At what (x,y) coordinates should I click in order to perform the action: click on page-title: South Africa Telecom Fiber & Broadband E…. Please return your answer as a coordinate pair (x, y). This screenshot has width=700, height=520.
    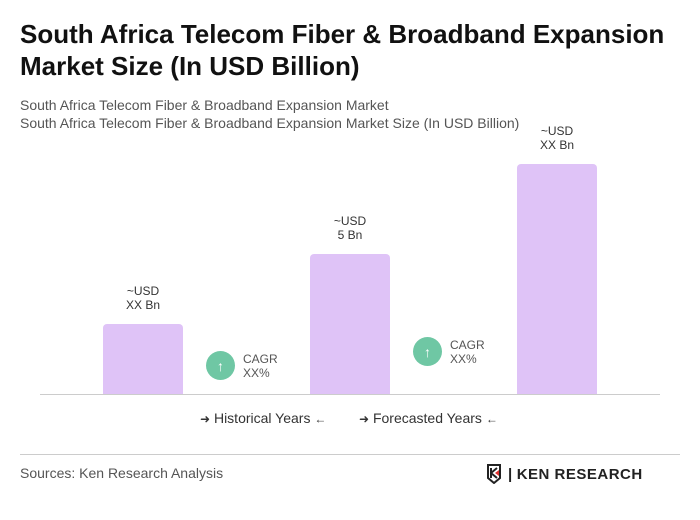
    Looking at the image, I should click on (342, 50).